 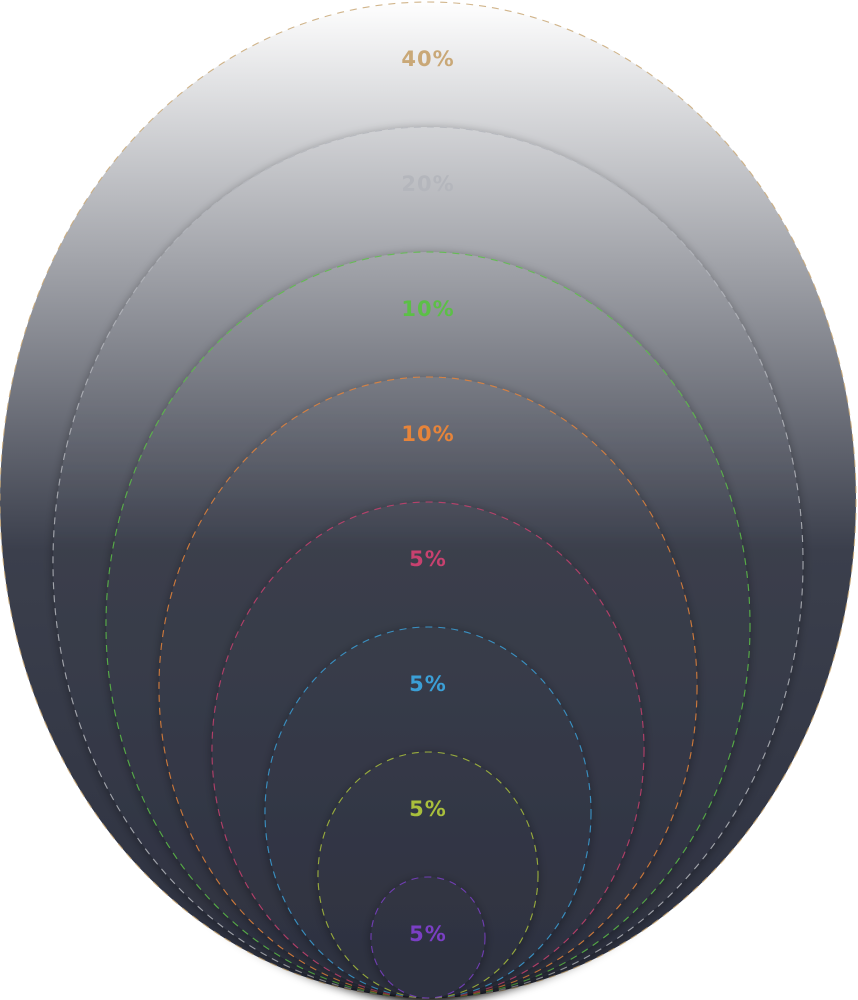 I want to click on ring-label-1: 40%, so click(x=427, y=59).